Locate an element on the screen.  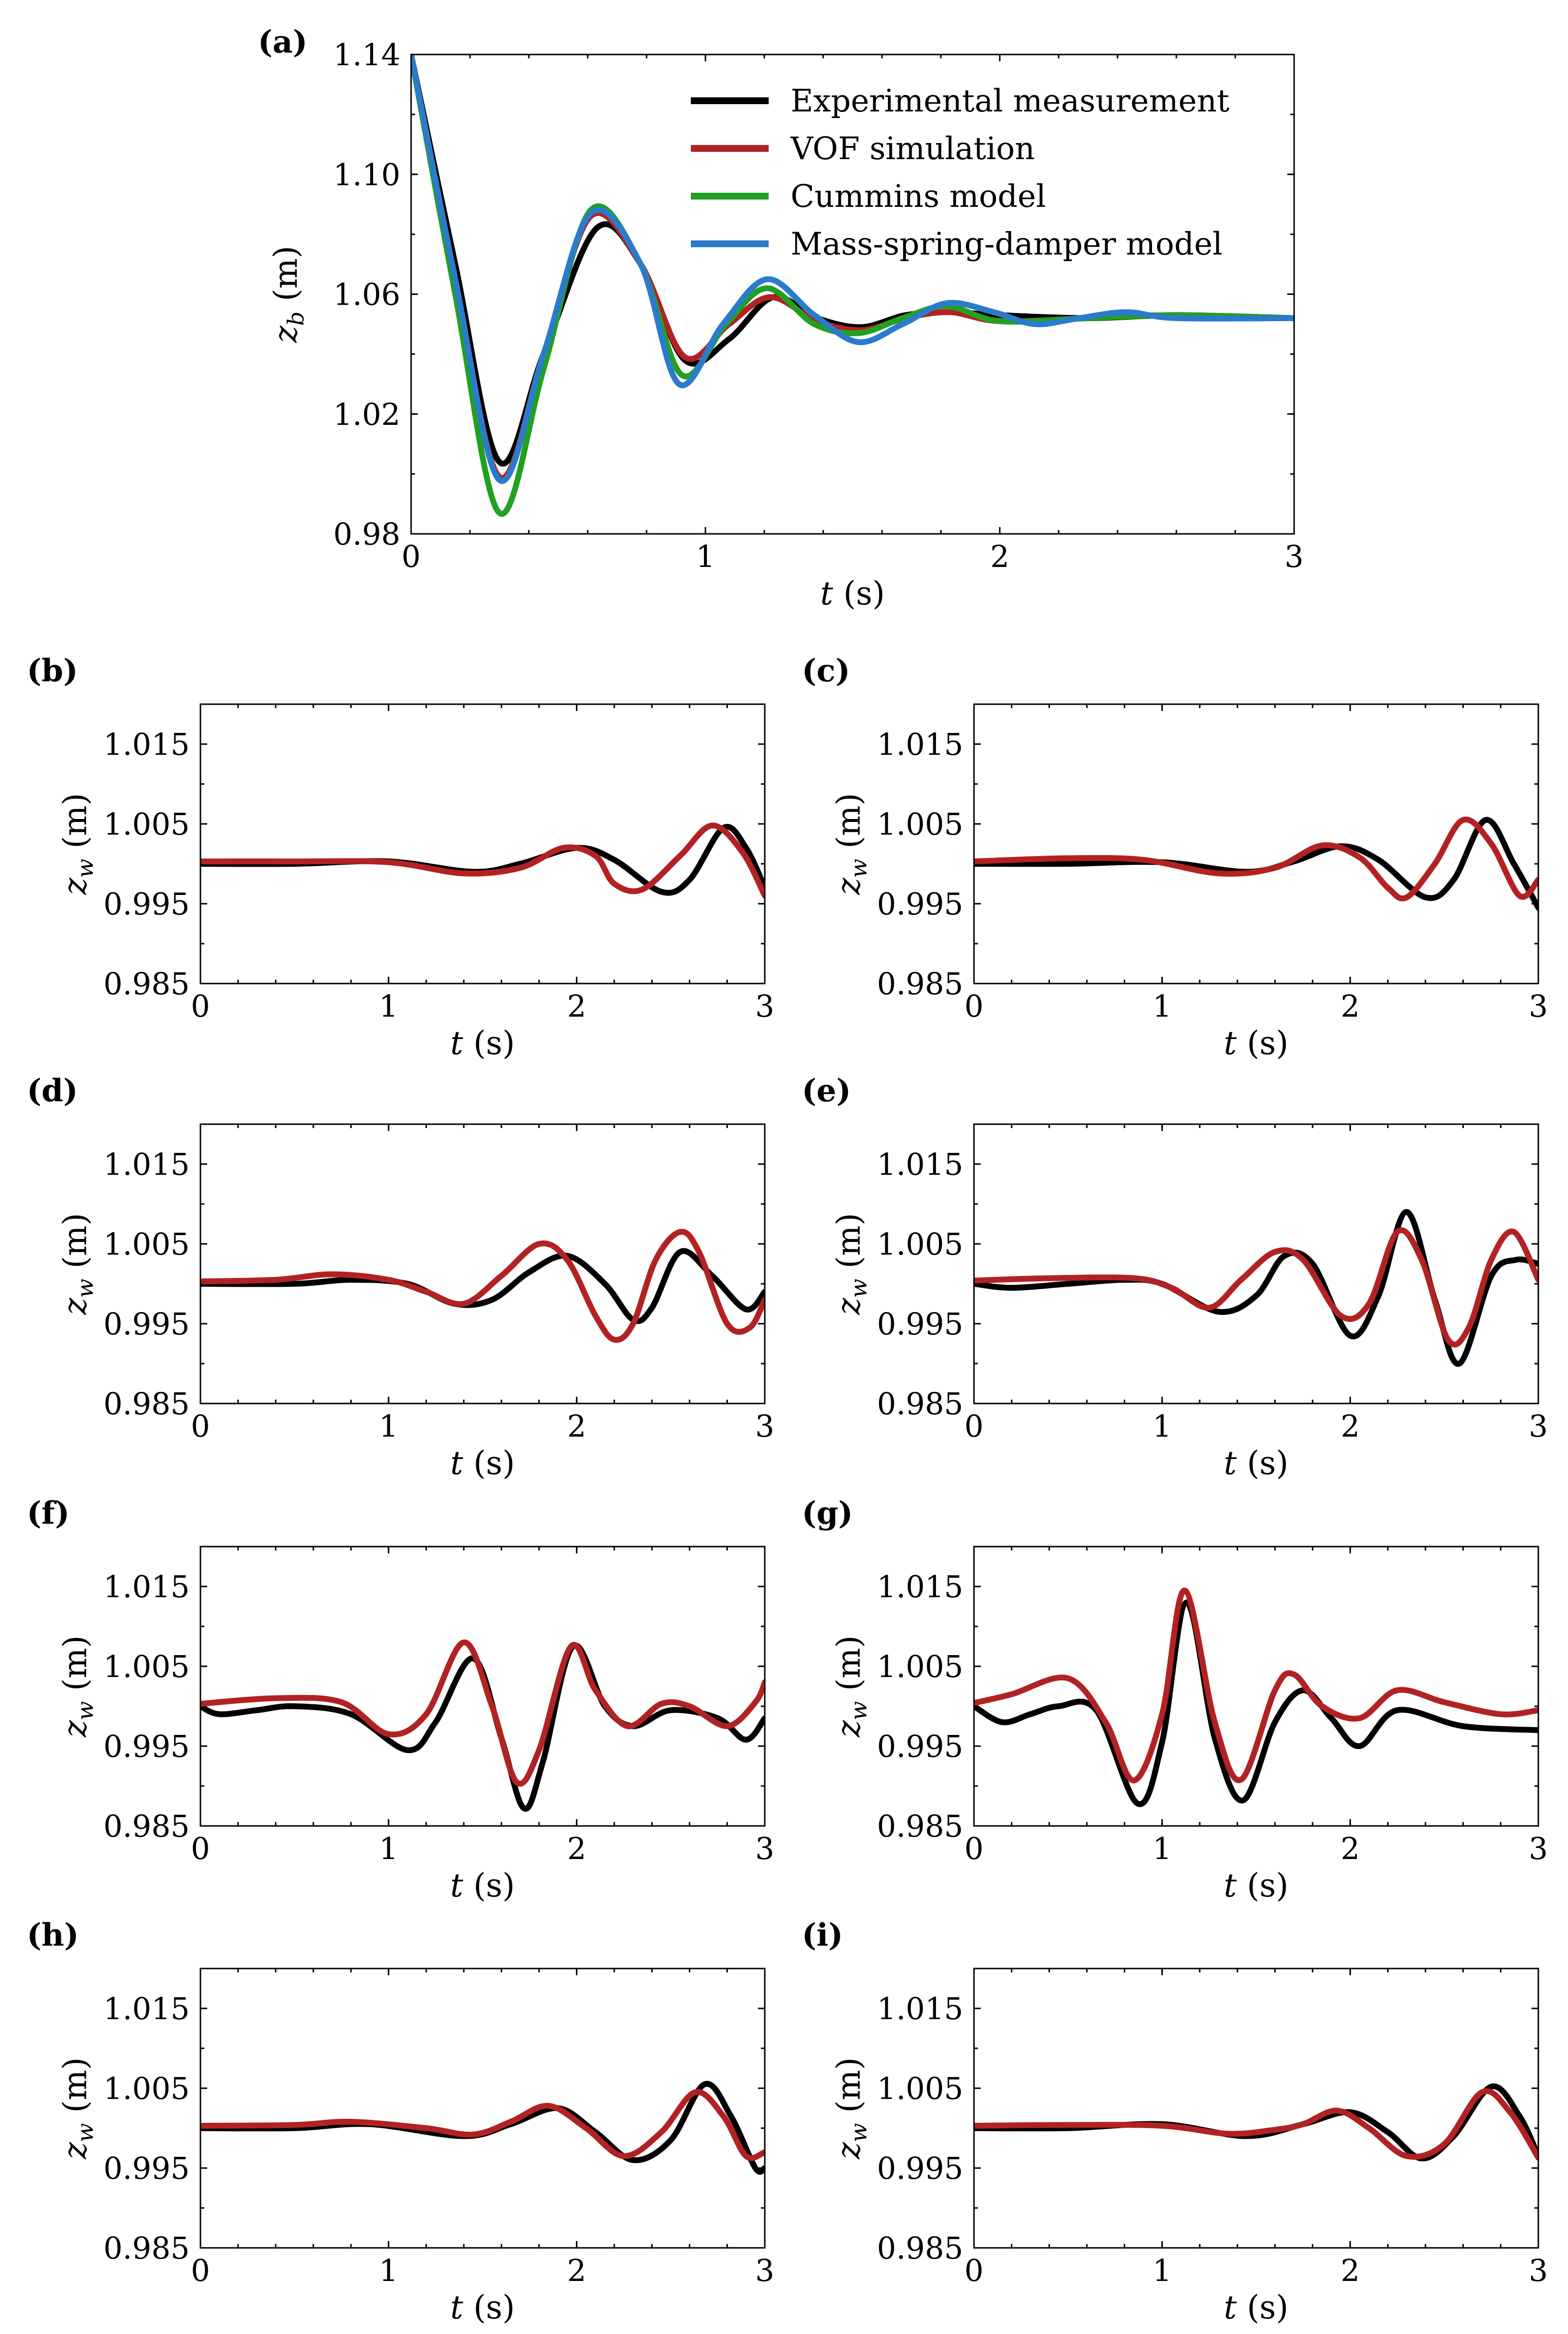
legend-label: Cummins model is located at coordinates (918, 197).